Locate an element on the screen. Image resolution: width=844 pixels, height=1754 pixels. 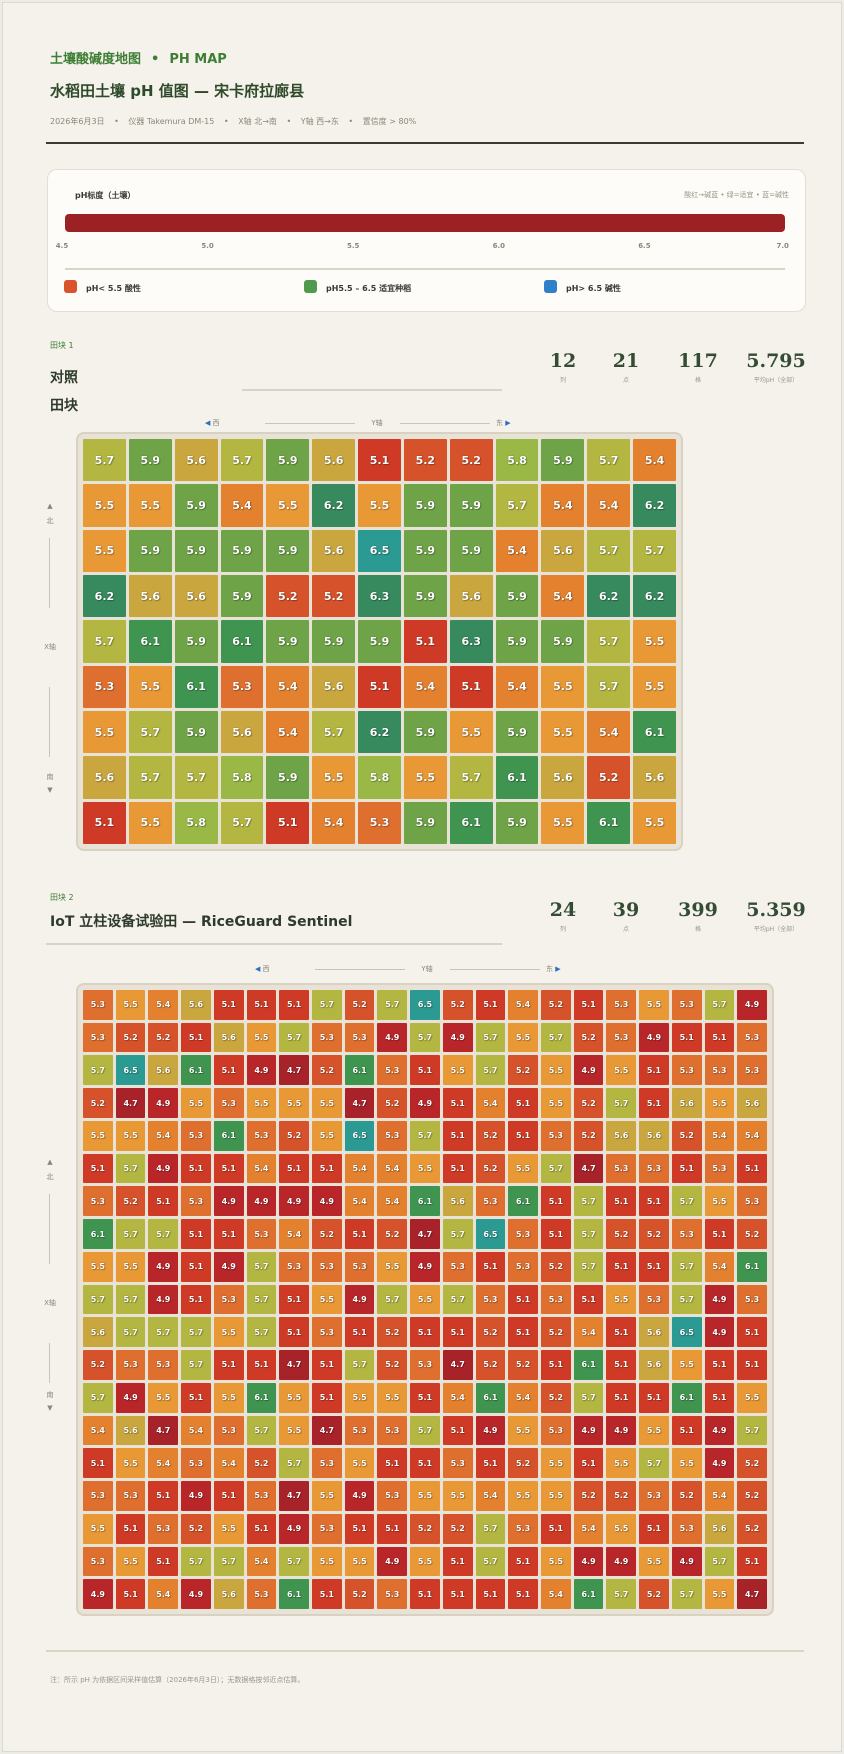
stat-value: 39 is located at coordinates (626, 910).